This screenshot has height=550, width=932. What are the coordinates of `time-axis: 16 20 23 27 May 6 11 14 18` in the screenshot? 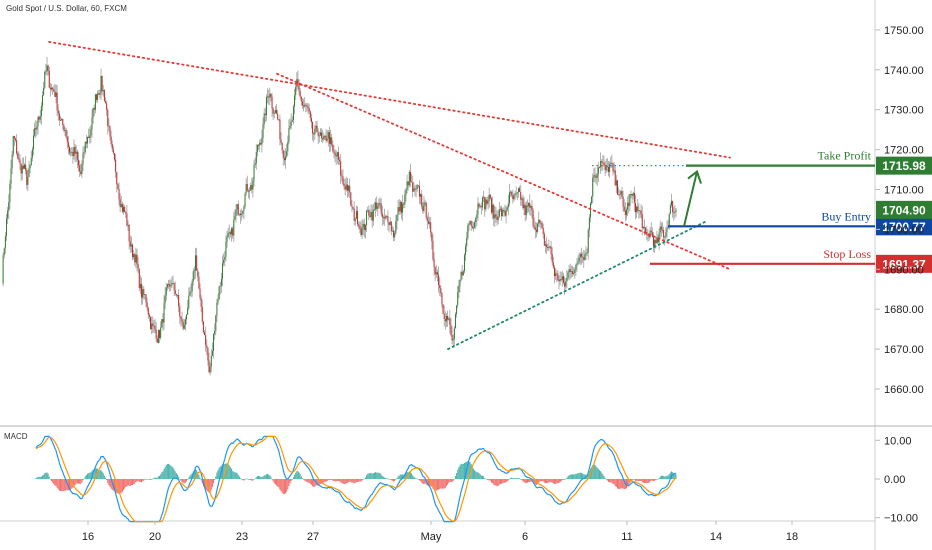 It's located at (440, 532).